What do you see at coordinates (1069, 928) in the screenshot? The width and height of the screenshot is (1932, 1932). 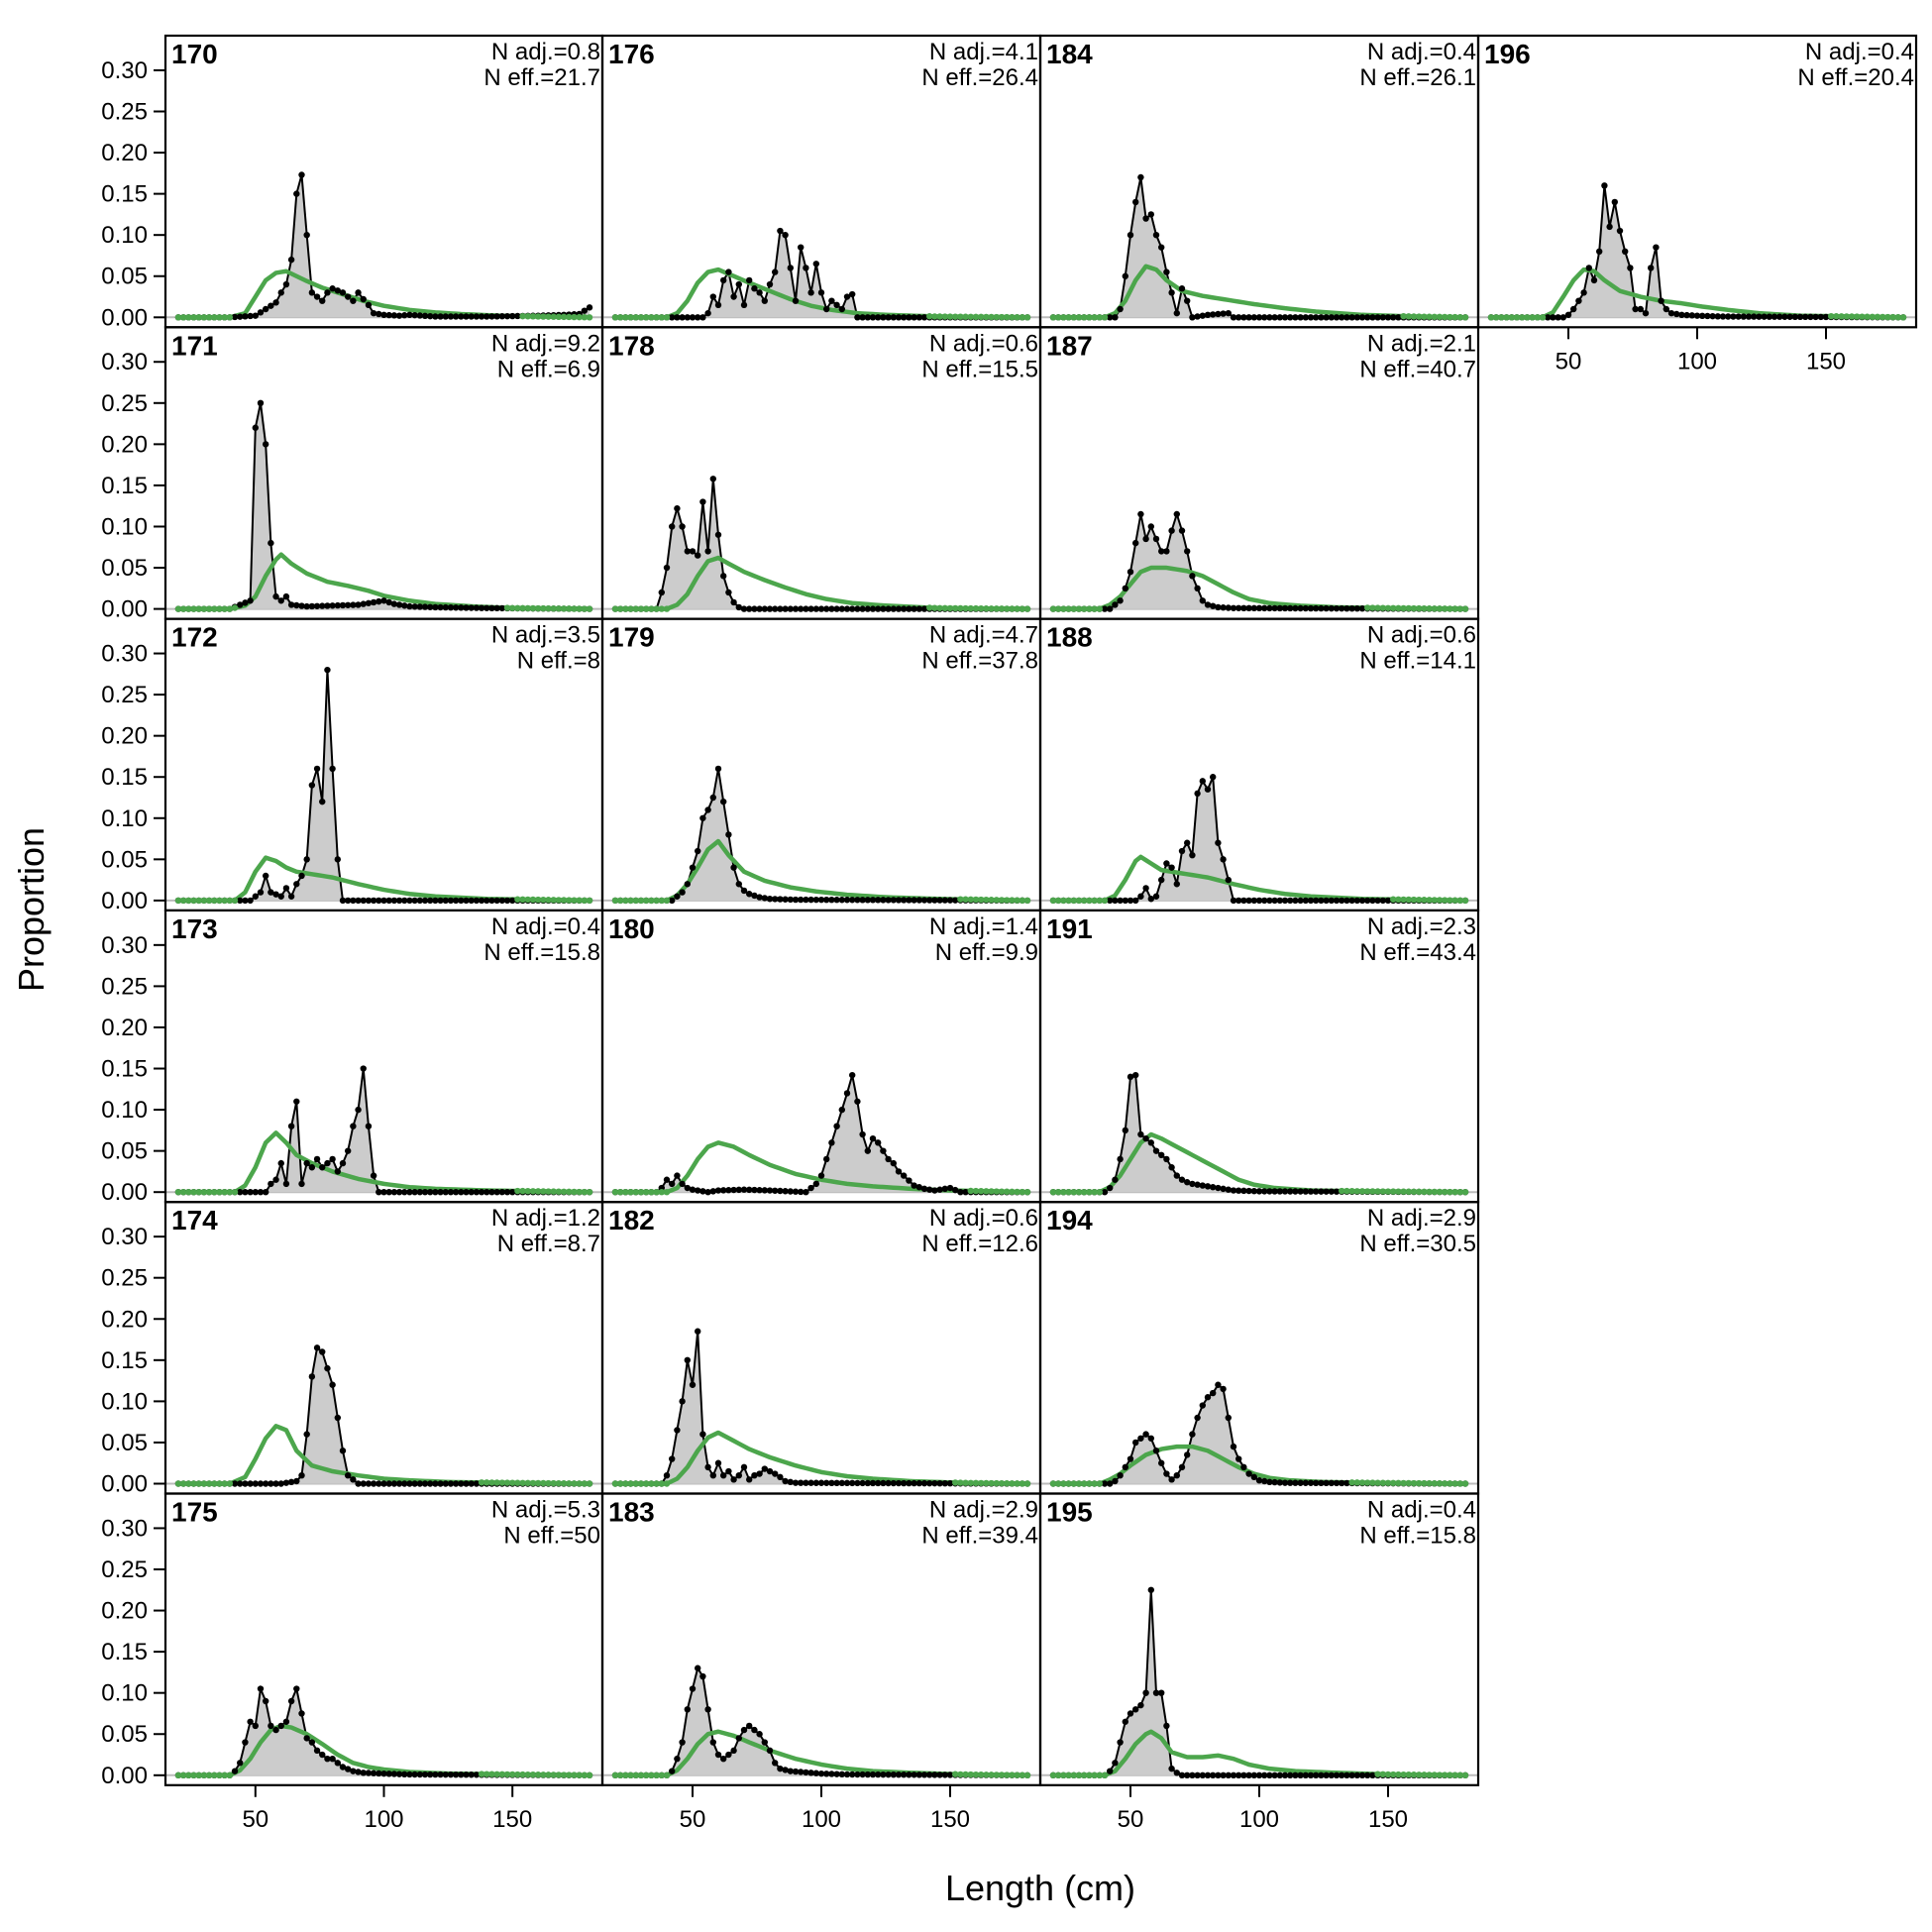 I see `panel-id: 191` at bounding box center [1069, 928].